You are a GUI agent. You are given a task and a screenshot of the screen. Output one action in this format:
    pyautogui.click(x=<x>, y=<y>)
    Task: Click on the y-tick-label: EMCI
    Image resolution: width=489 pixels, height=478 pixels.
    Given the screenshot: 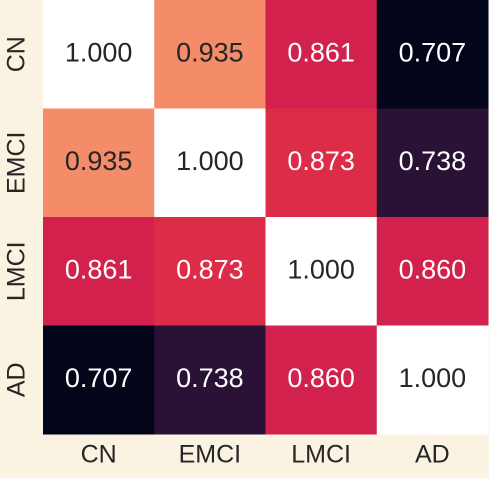 What is the action you would take?
    pyautogui.click(x=17, y=163)
    